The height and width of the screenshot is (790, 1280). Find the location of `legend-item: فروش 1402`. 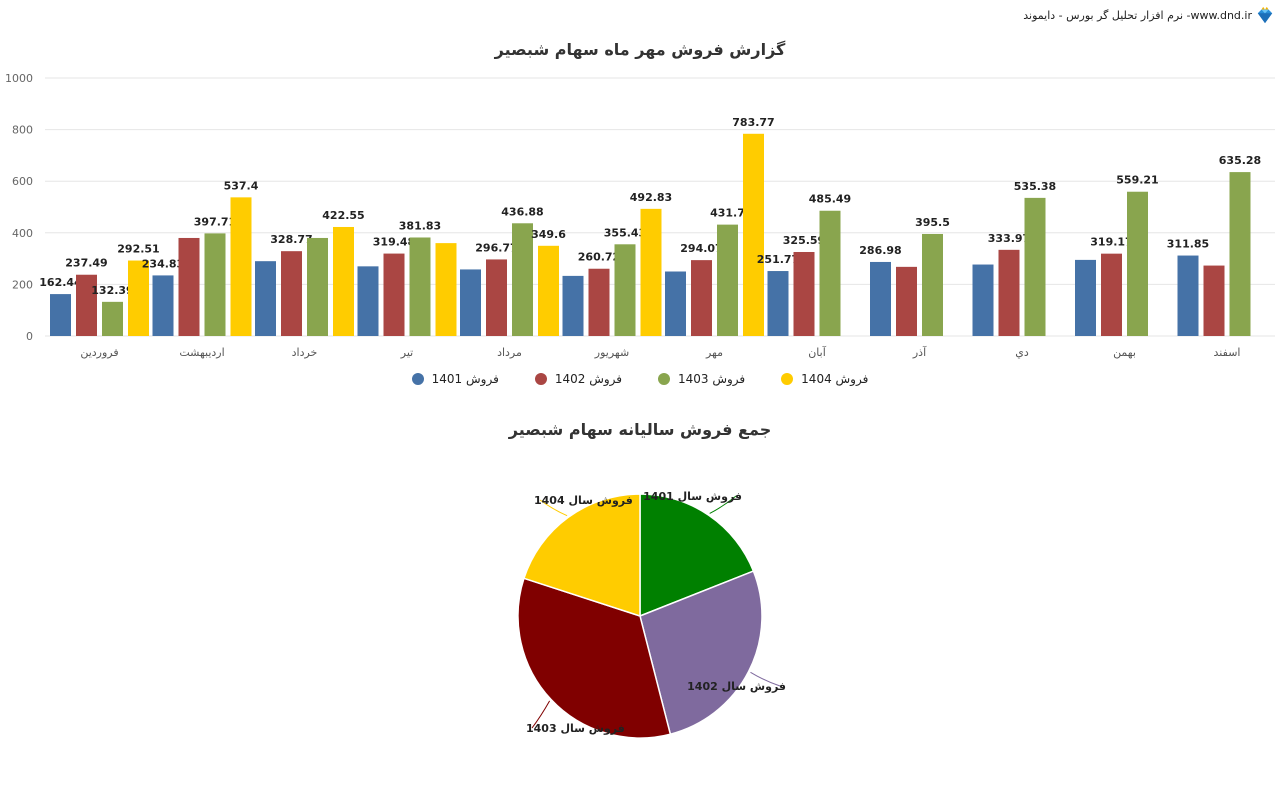

legend-item: فروش 1402 is located at coordinates (578, 379).